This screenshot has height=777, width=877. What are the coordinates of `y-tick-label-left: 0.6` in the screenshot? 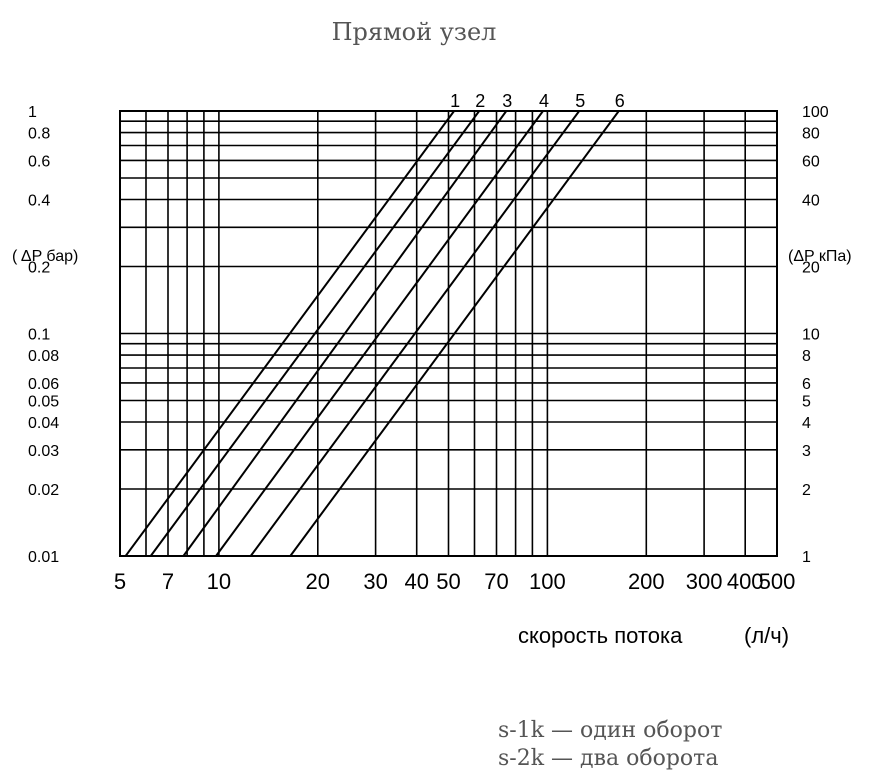 It's located at (39, 161).